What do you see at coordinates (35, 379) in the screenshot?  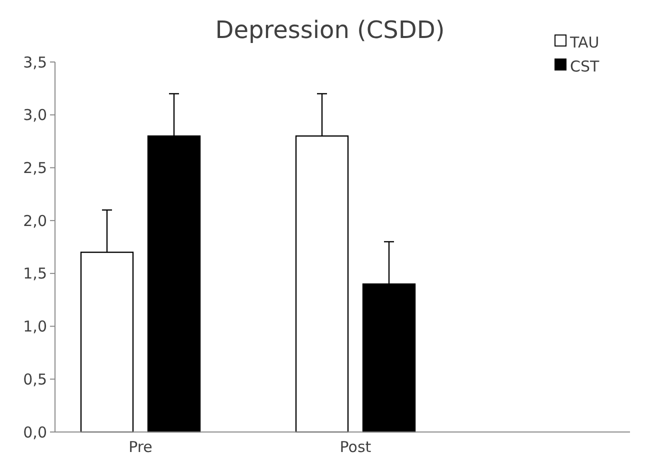 I see `y-tick-label: 0,5` at bounding box center [35, 379].